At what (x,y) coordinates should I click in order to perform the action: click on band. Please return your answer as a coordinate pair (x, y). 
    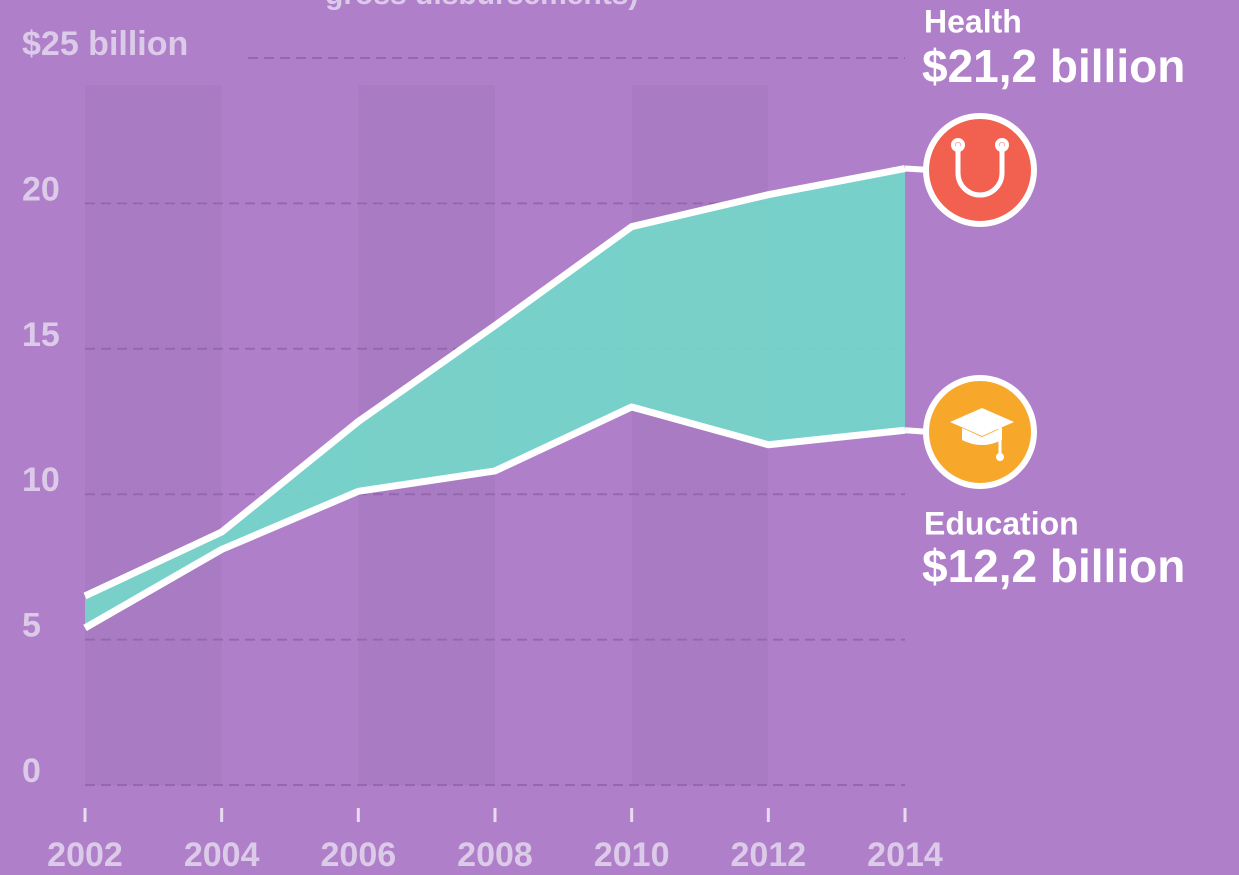
    Looking at the image, I should click on (153, 435).